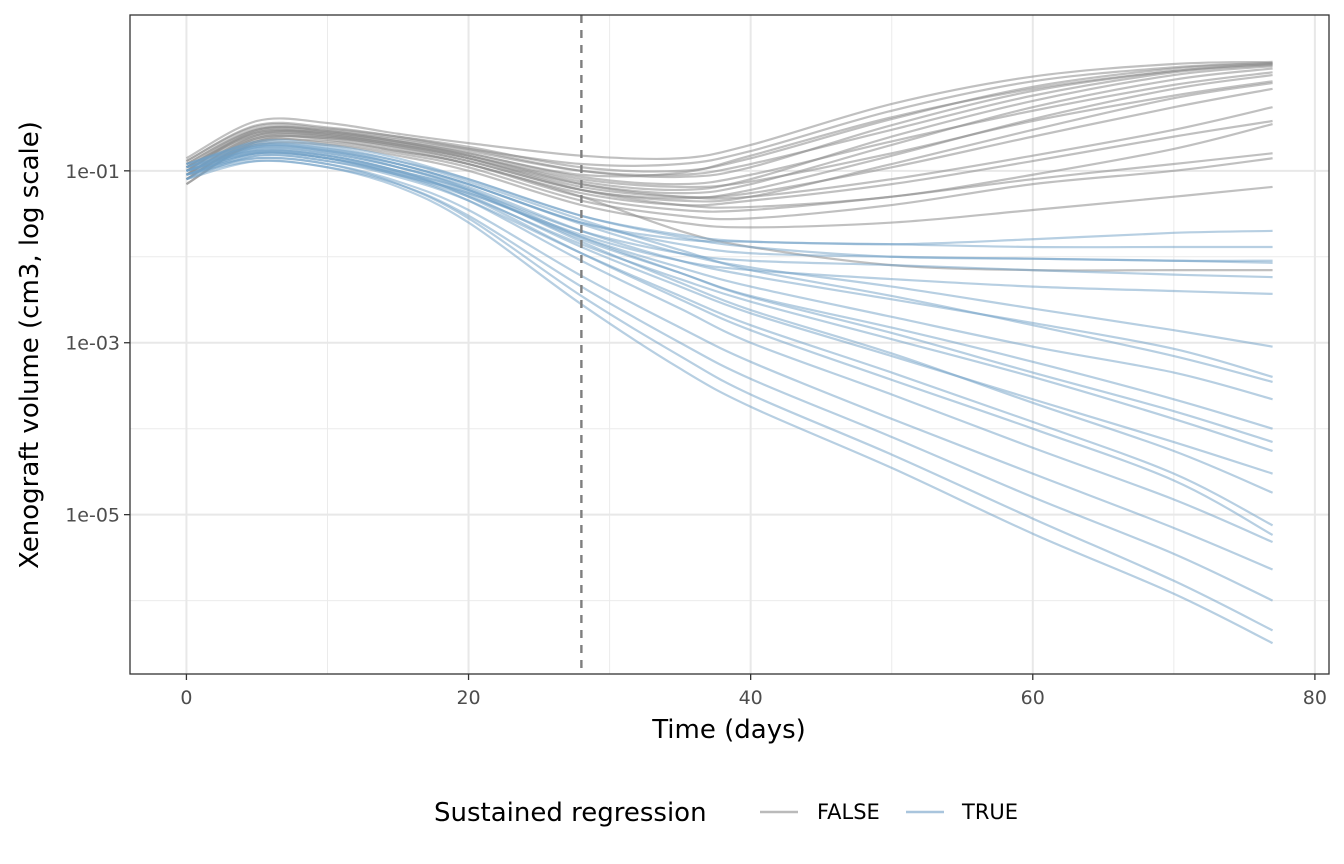 This screenshot has height=864, width=1344. Describe the element at coordinates (989, 812) in the screenshot. I see `legend-label-true: TRUE` at that location.